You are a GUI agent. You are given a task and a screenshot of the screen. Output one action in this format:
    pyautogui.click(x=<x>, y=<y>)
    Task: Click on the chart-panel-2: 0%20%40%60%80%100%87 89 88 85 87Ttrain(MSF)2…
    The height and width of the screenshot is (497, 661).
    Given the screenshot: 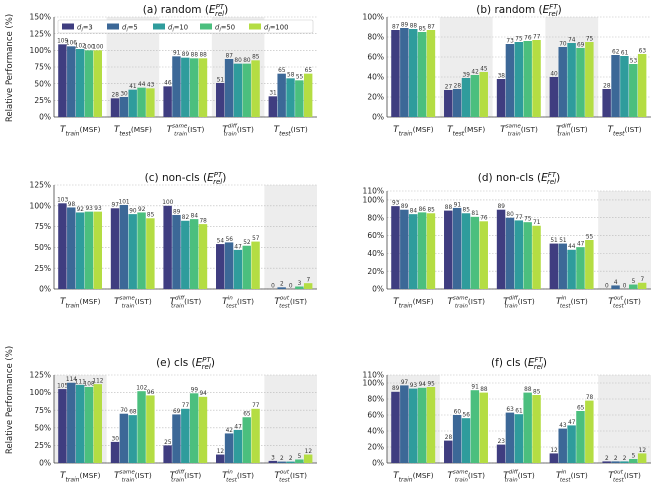 What is the action you would take?
    pyautogui.click(x=507, y=70)
    